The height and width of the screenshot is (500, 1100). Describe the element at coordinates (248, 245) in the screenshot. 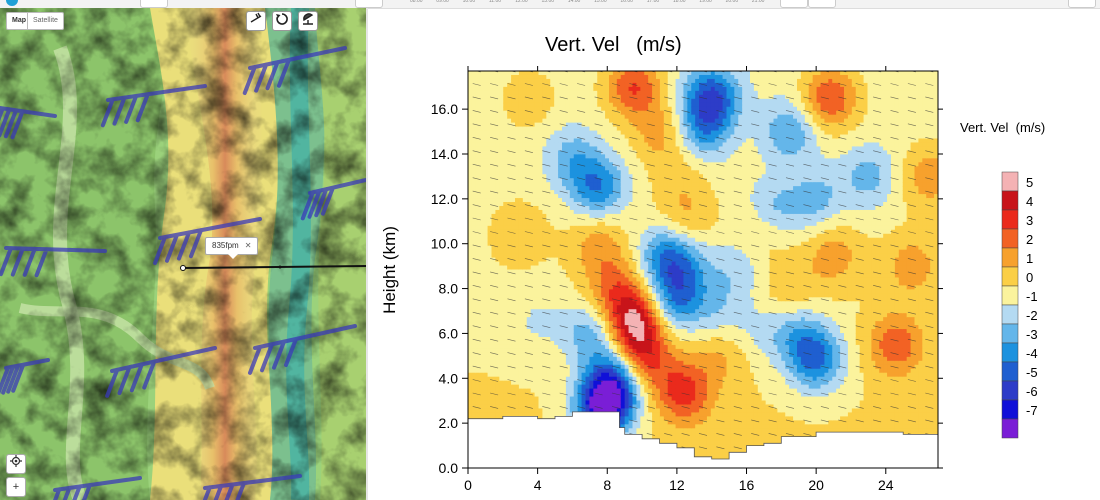

I see `close-icon: ✕` at that location.